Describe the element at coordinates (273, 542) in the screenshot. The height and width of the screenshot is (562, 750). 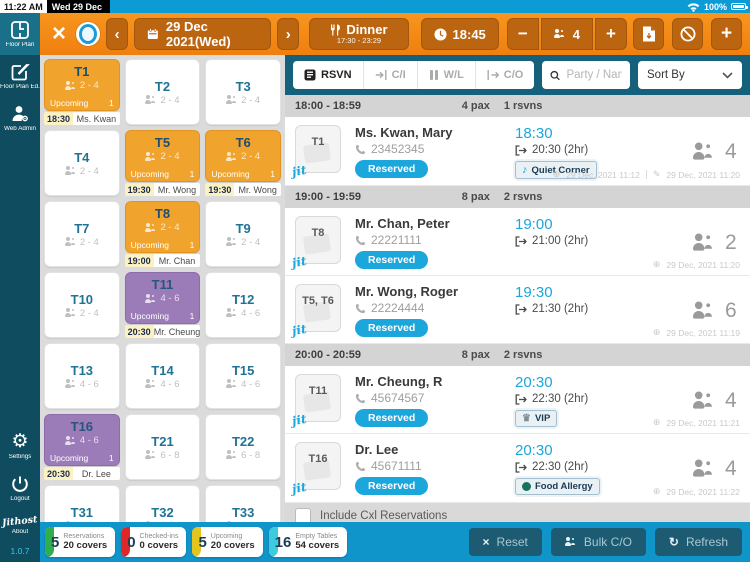
I see `stat-ribbon` at that location.